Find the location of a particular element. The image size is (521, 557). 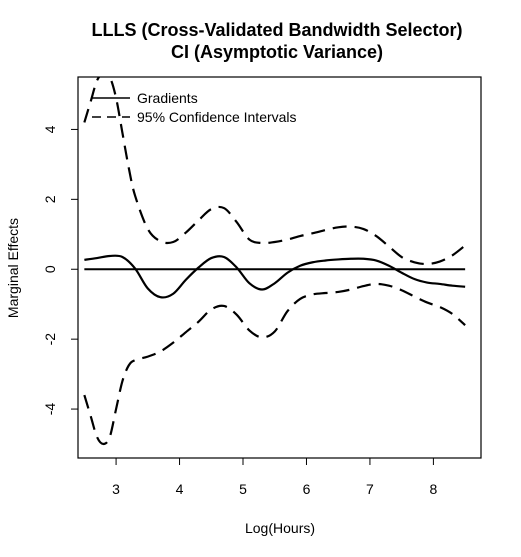

x-axis-label: Log(Hours) is located at coordinates (280, 528).